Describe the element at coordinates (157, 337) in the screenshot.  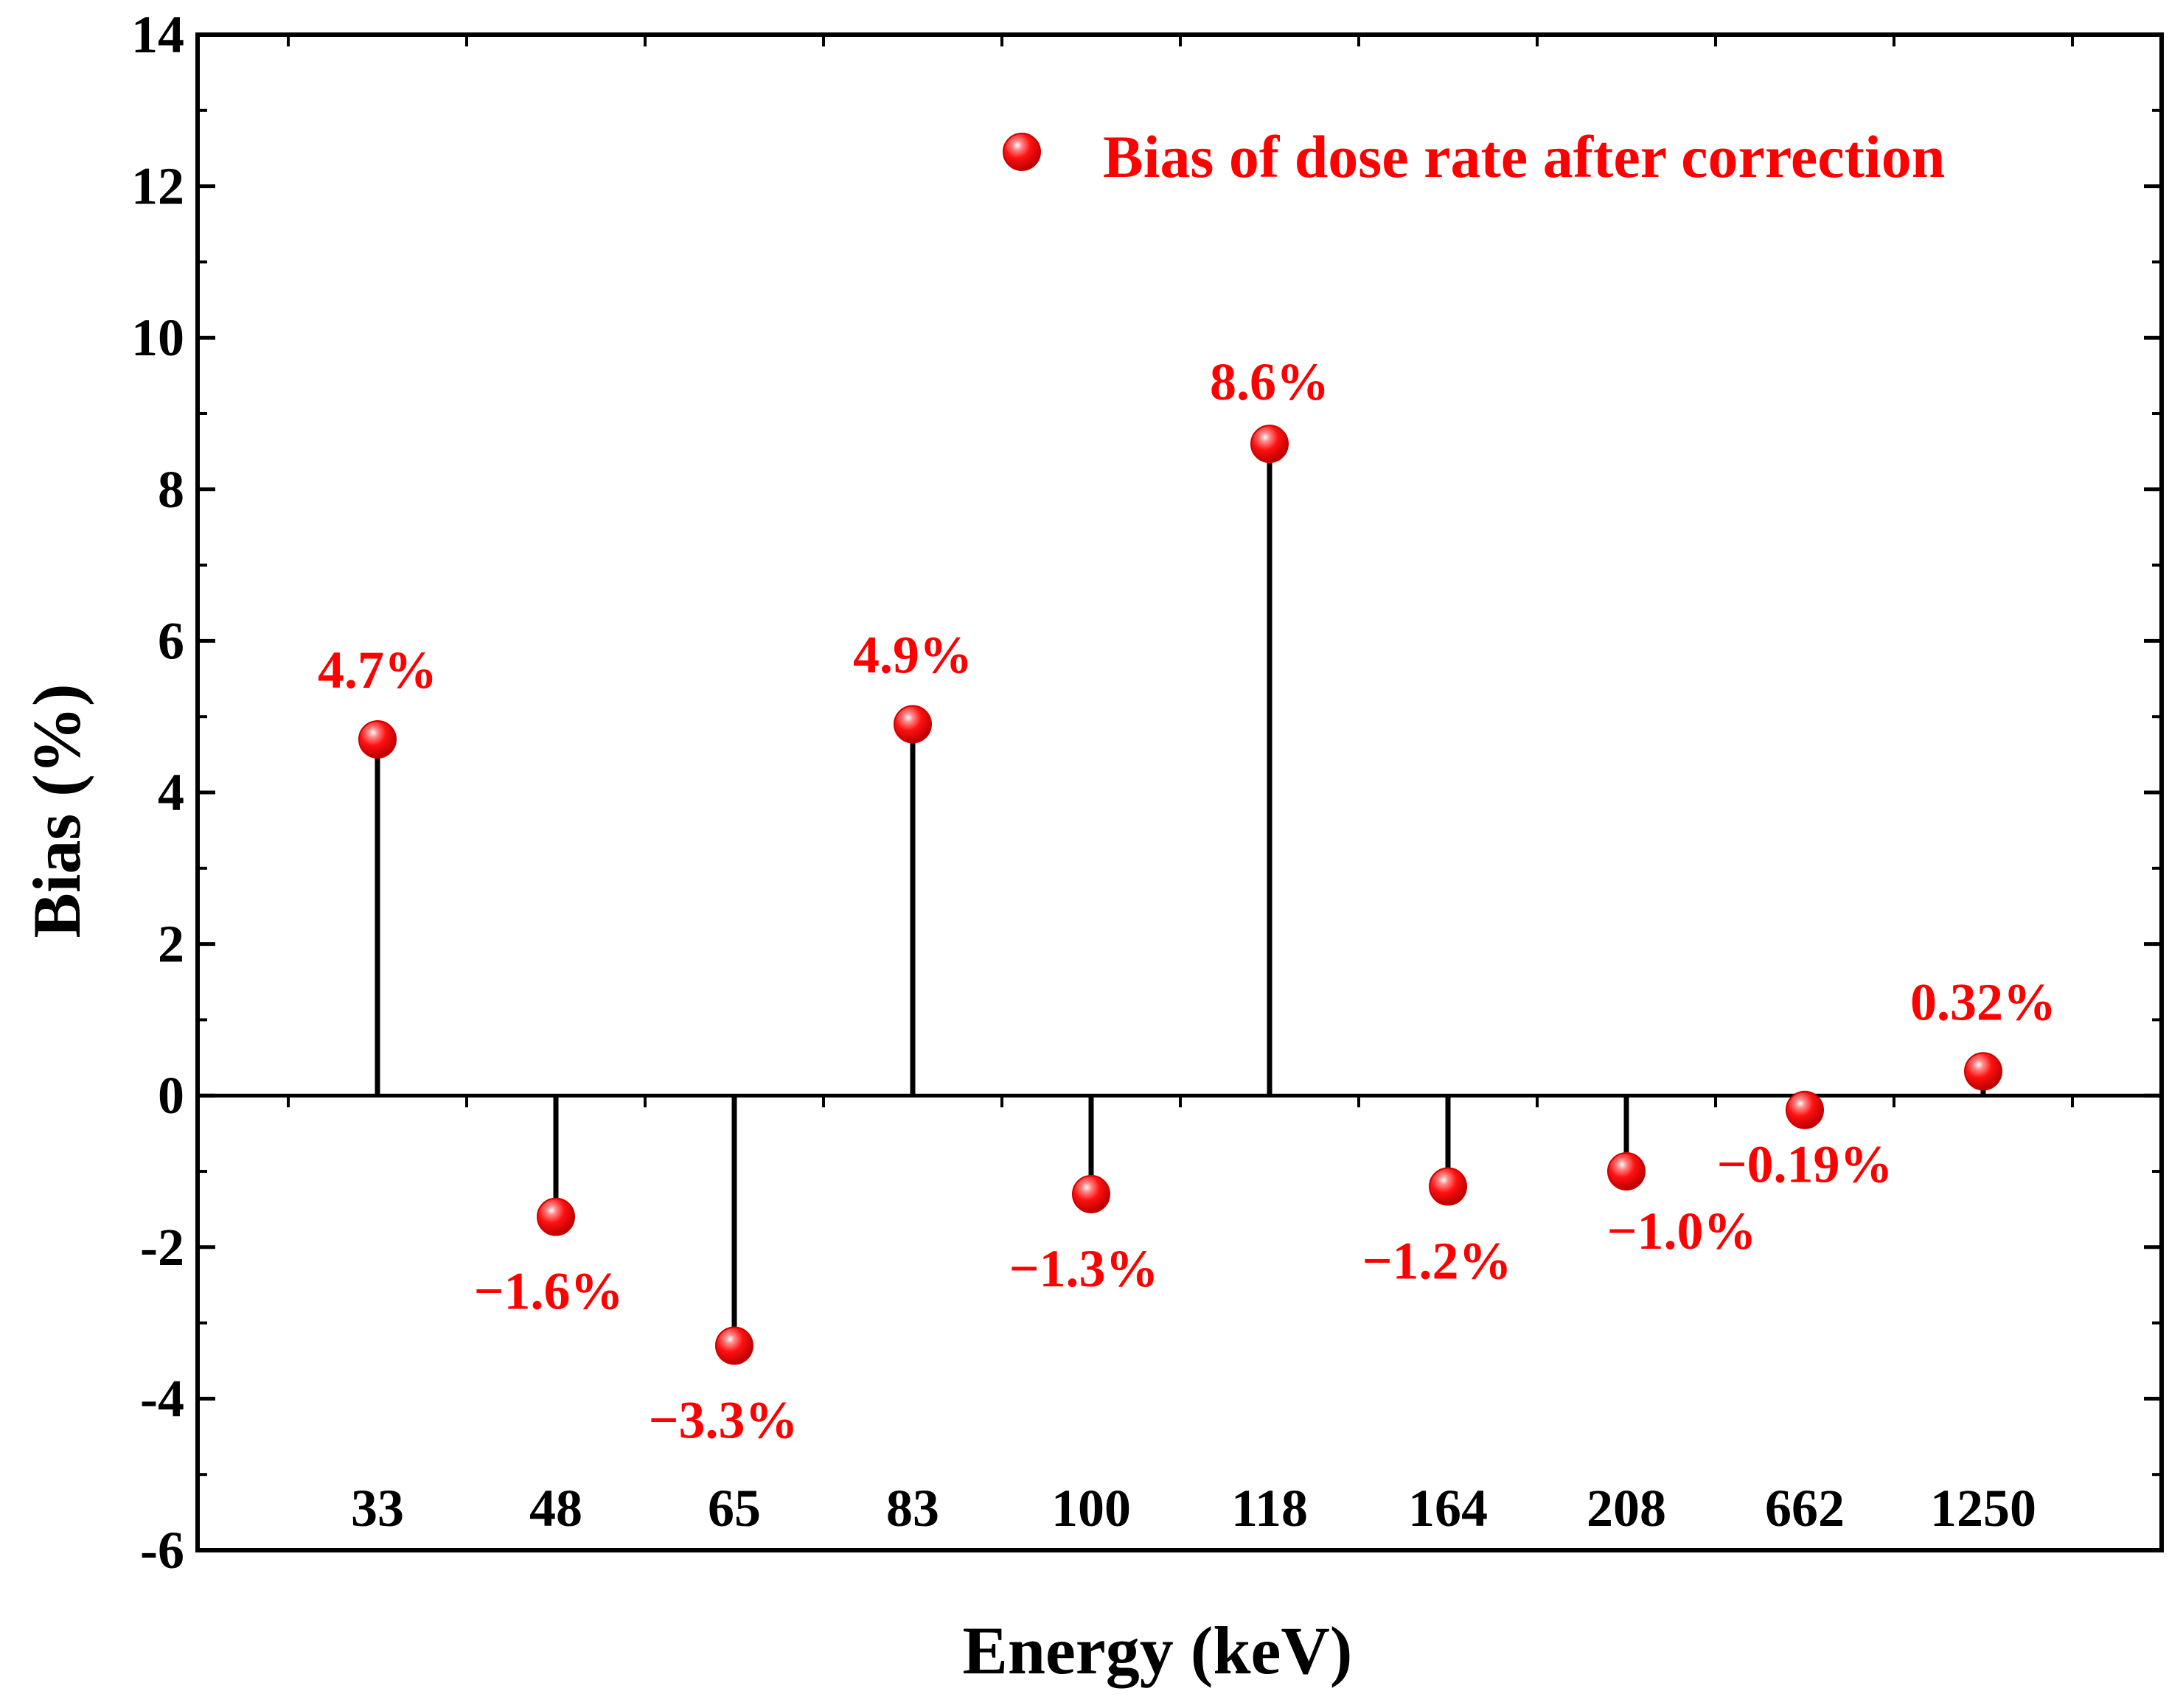
I see `y-tick-label: 10` at that location.